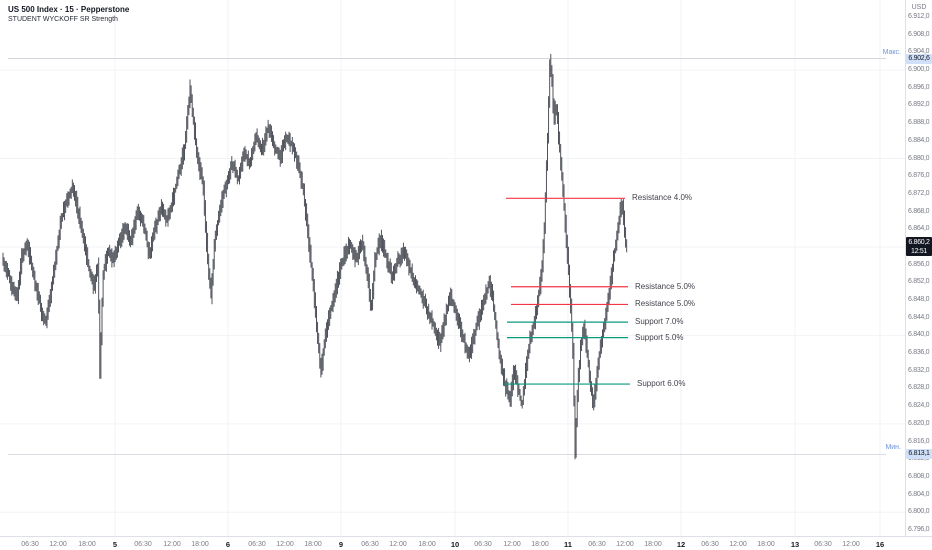 Image resolution: width=932 pixels, height=550 pixels. What do you see at coordinates (659, 337) in the screenshot?
I see `level-label: Support 5.0%` at bounding box center [659, 337].